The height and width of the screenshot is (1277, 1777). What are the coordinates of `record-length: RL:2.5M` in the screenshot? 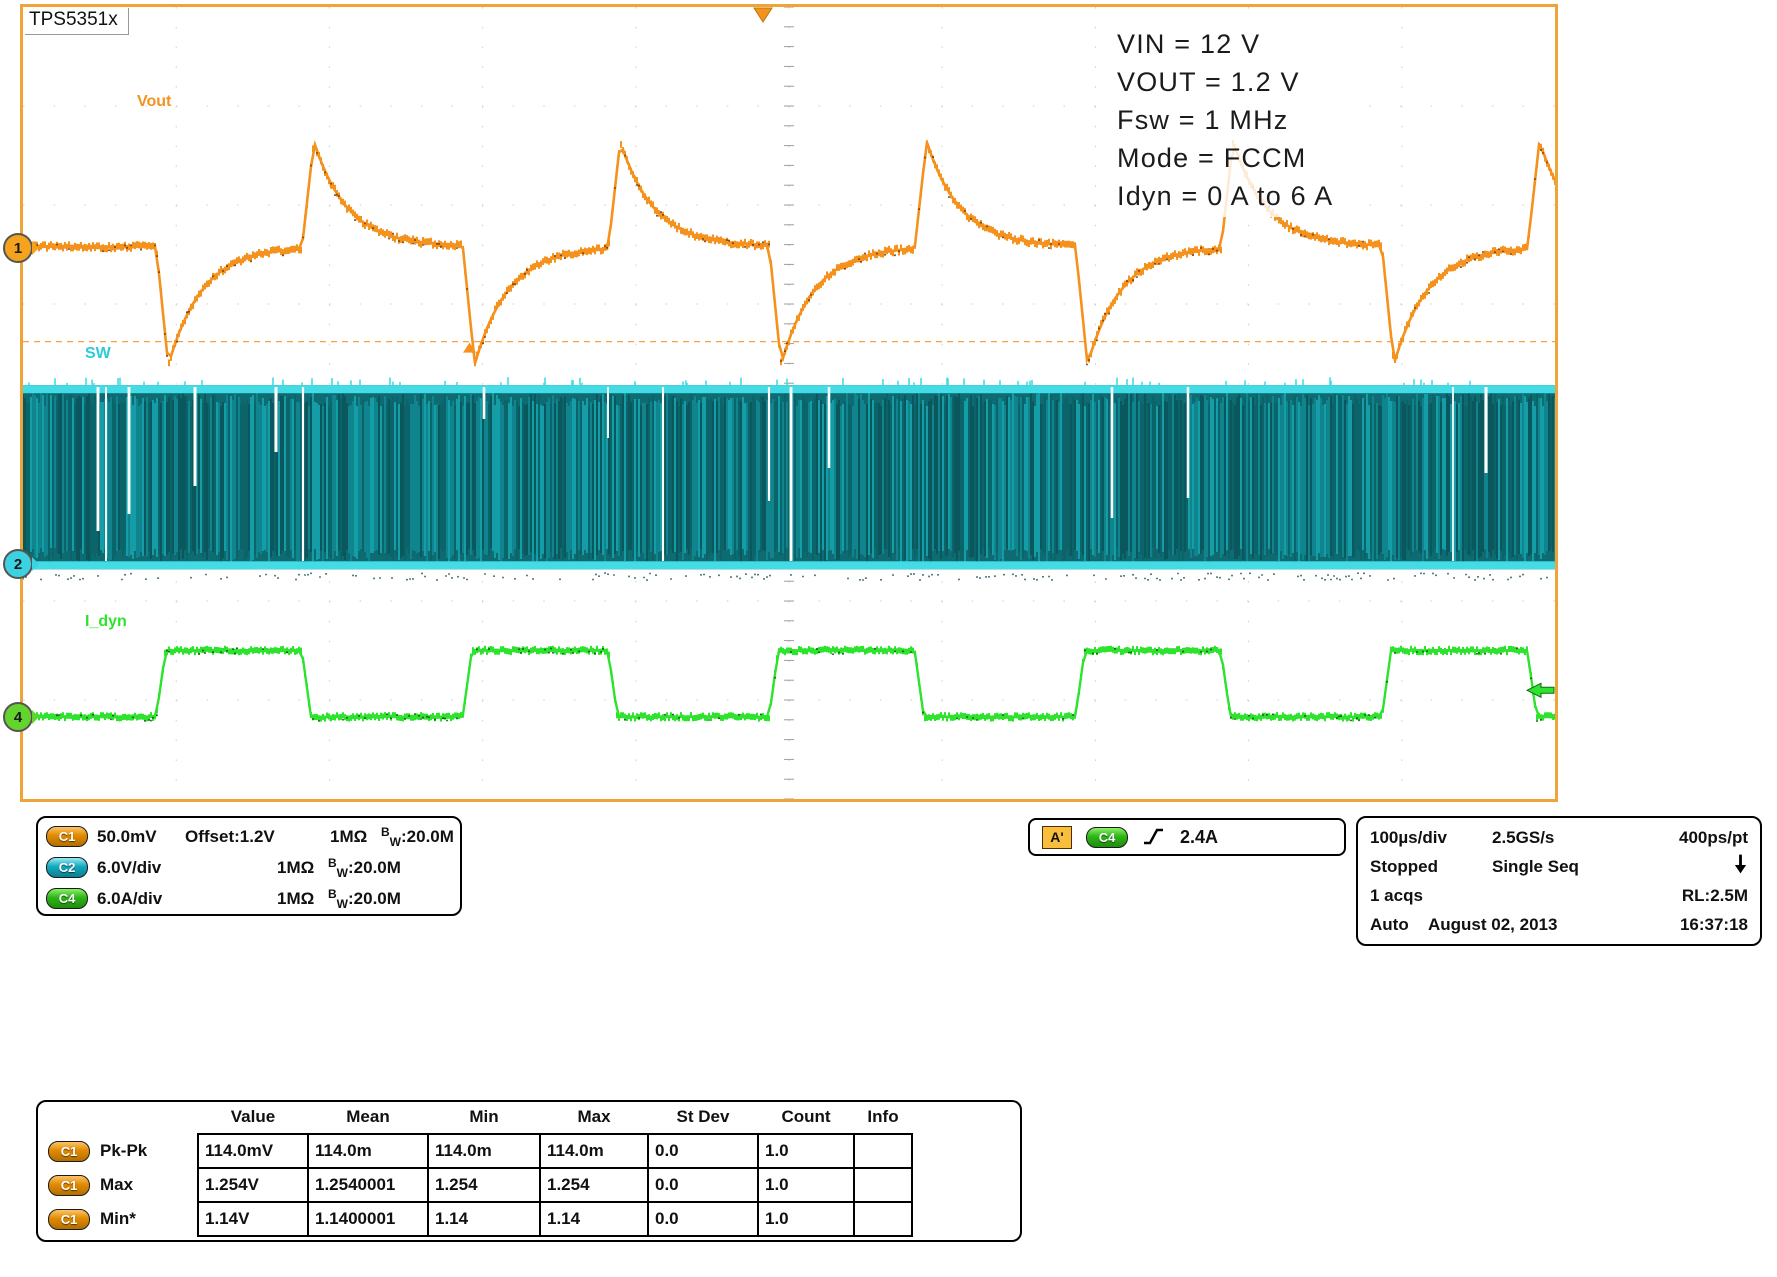 It's located at (1714, 895).